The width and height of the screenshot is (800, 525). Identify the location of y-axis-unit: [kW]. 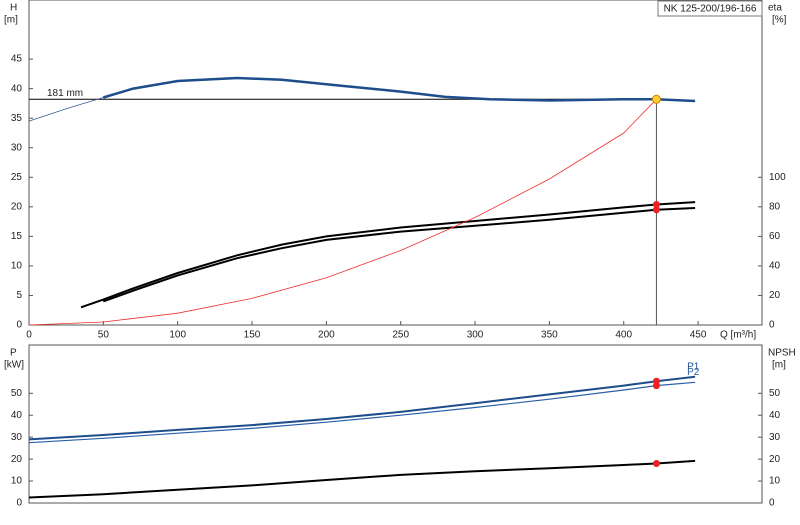
(14, 365).